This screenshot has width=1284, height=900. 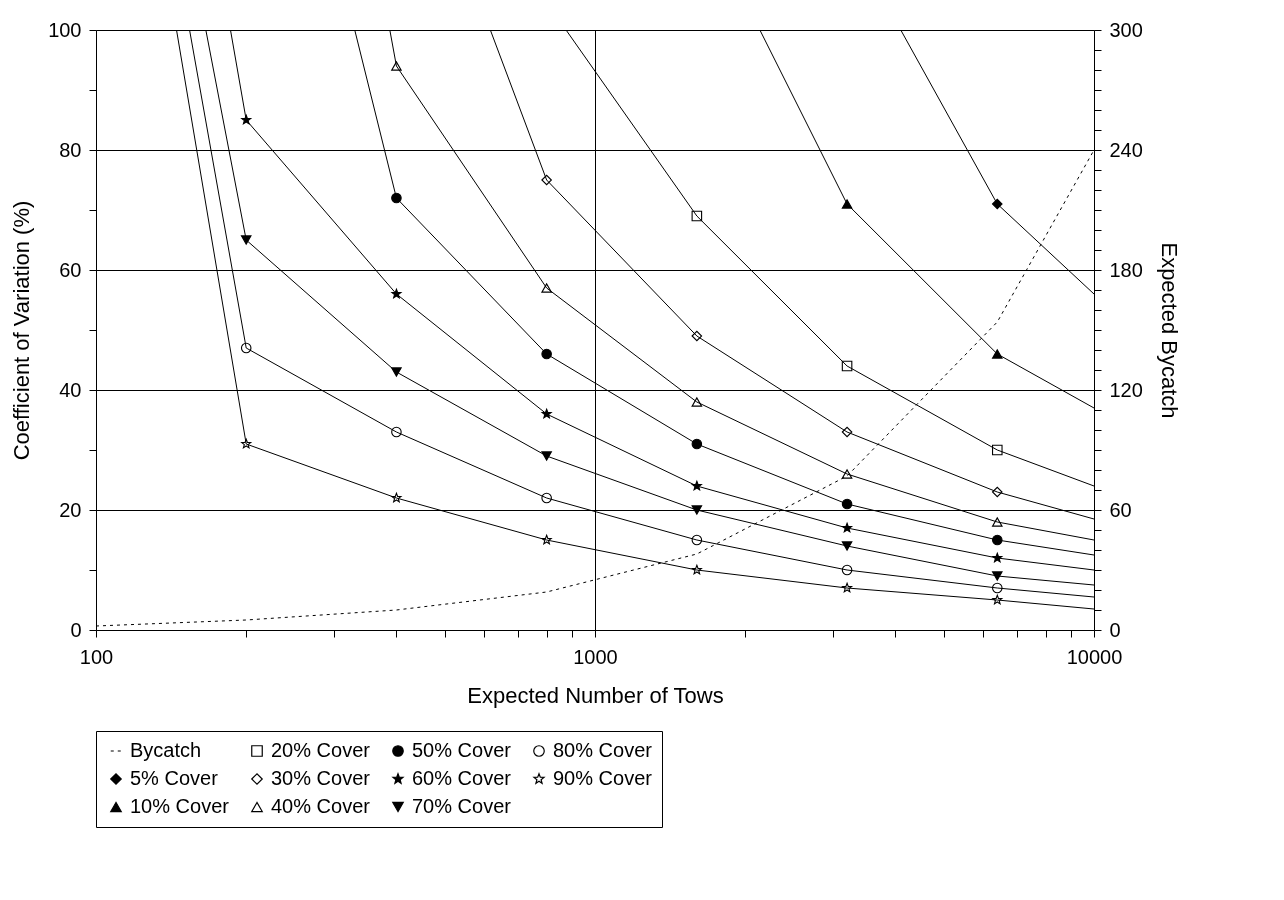 What do you see at coordinates (595, 695) in the screenshot?
I see `x-axis-title: Expected Number of Tows` at bounding box center [595, 695].